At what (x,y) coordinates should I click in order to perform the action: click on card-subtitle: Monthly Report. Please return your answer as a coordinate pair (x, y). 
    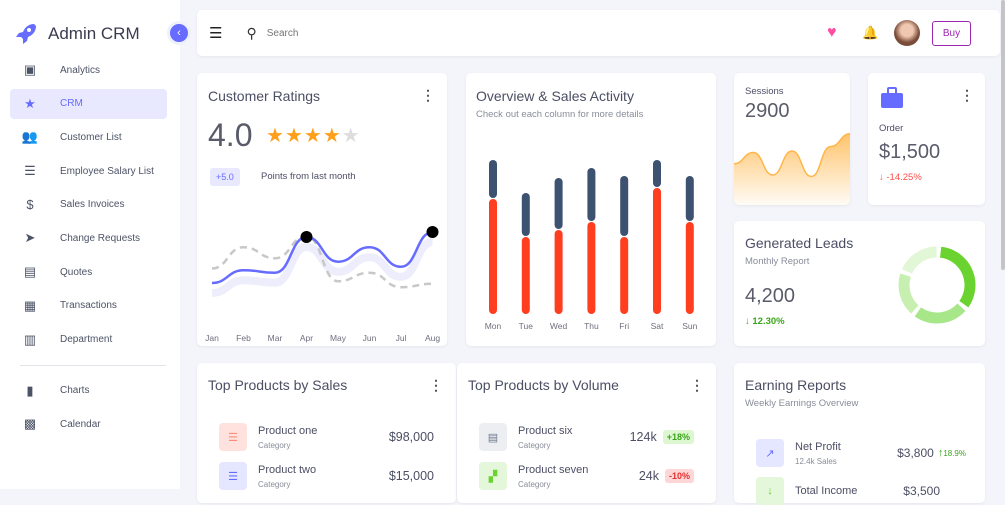
    Looking at the image, I should click on (777, 261).